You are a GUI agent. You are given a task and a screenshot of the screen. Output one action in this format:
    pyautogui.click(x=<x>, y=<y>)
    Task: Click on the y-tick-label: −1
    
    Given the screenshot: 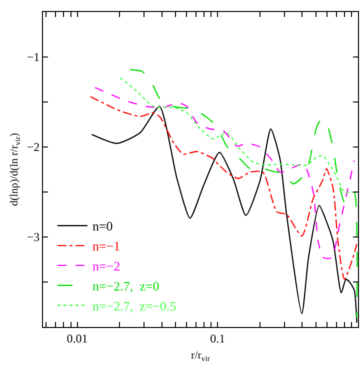 What is the action you would take?
    pyautogui.click(x=33, y=57)
    